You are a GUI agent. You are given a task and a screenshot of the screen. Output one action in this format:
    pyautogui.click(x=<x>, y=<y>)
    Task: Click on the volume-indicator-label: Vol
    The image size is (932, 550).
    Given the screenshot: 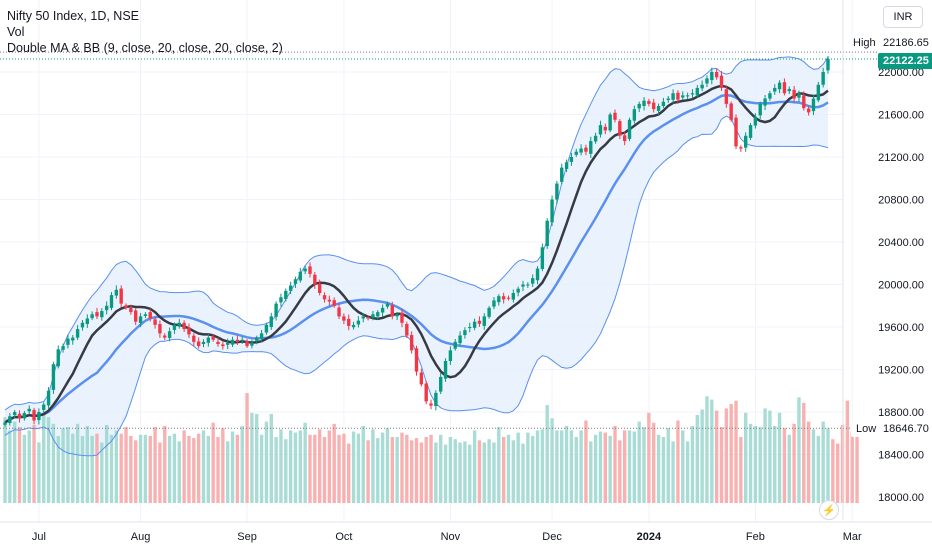 What is the action you would take?
    pyautogui.click(x=16, y=32)
    